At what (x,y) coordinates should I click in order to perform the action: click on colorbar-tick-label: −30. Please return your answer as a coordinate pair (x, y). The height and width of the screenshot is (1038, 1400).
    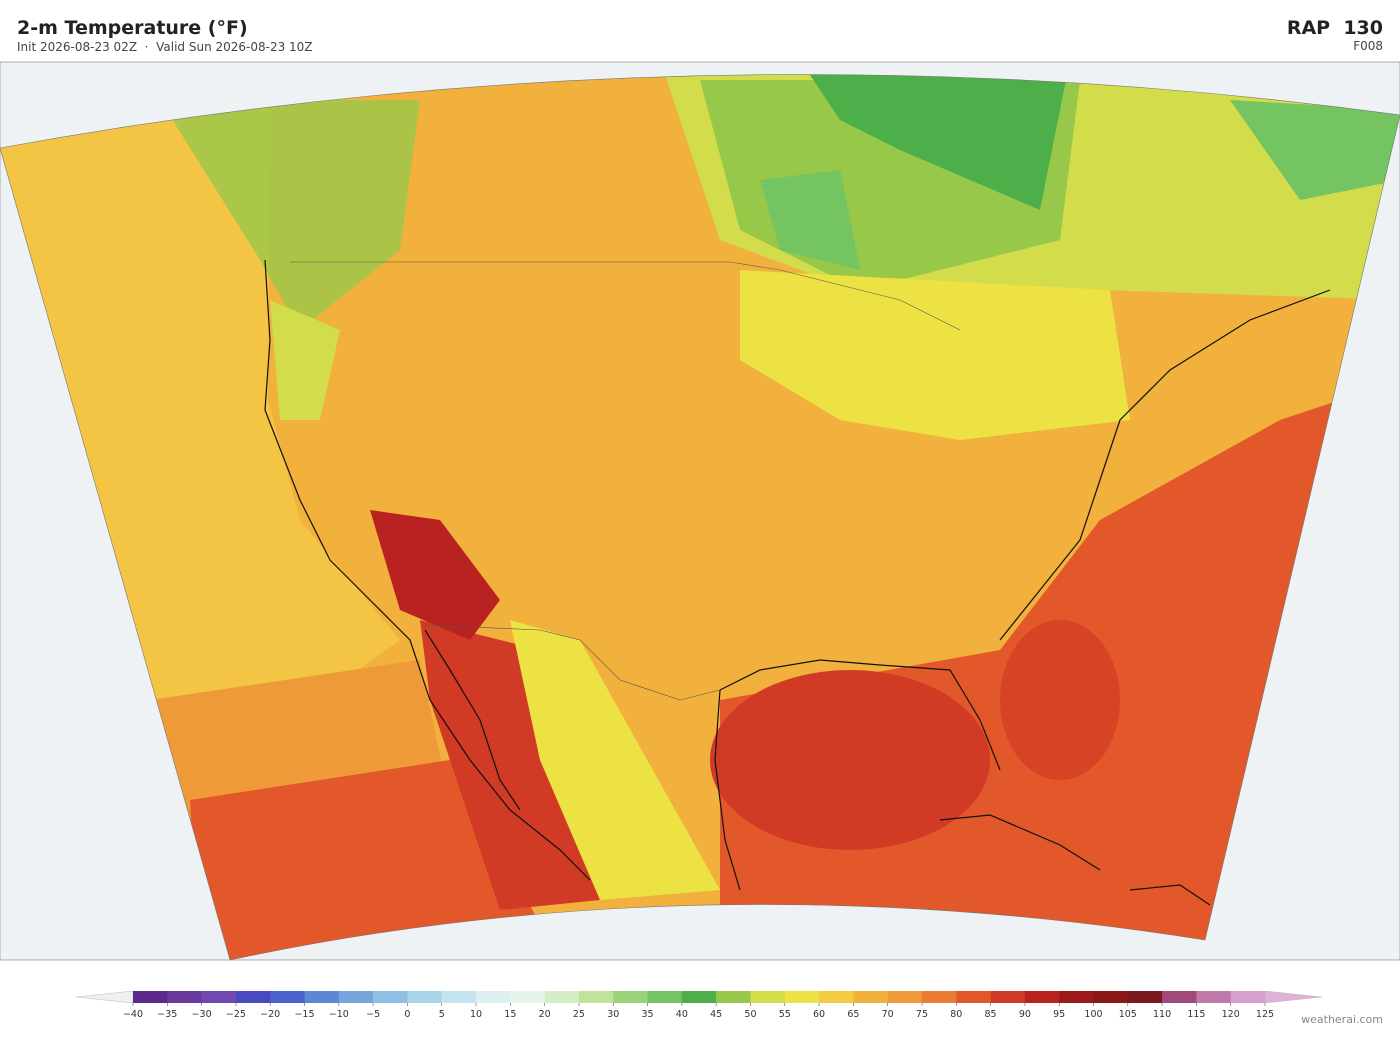
    Looking at the image, I should click on (202, 1014).